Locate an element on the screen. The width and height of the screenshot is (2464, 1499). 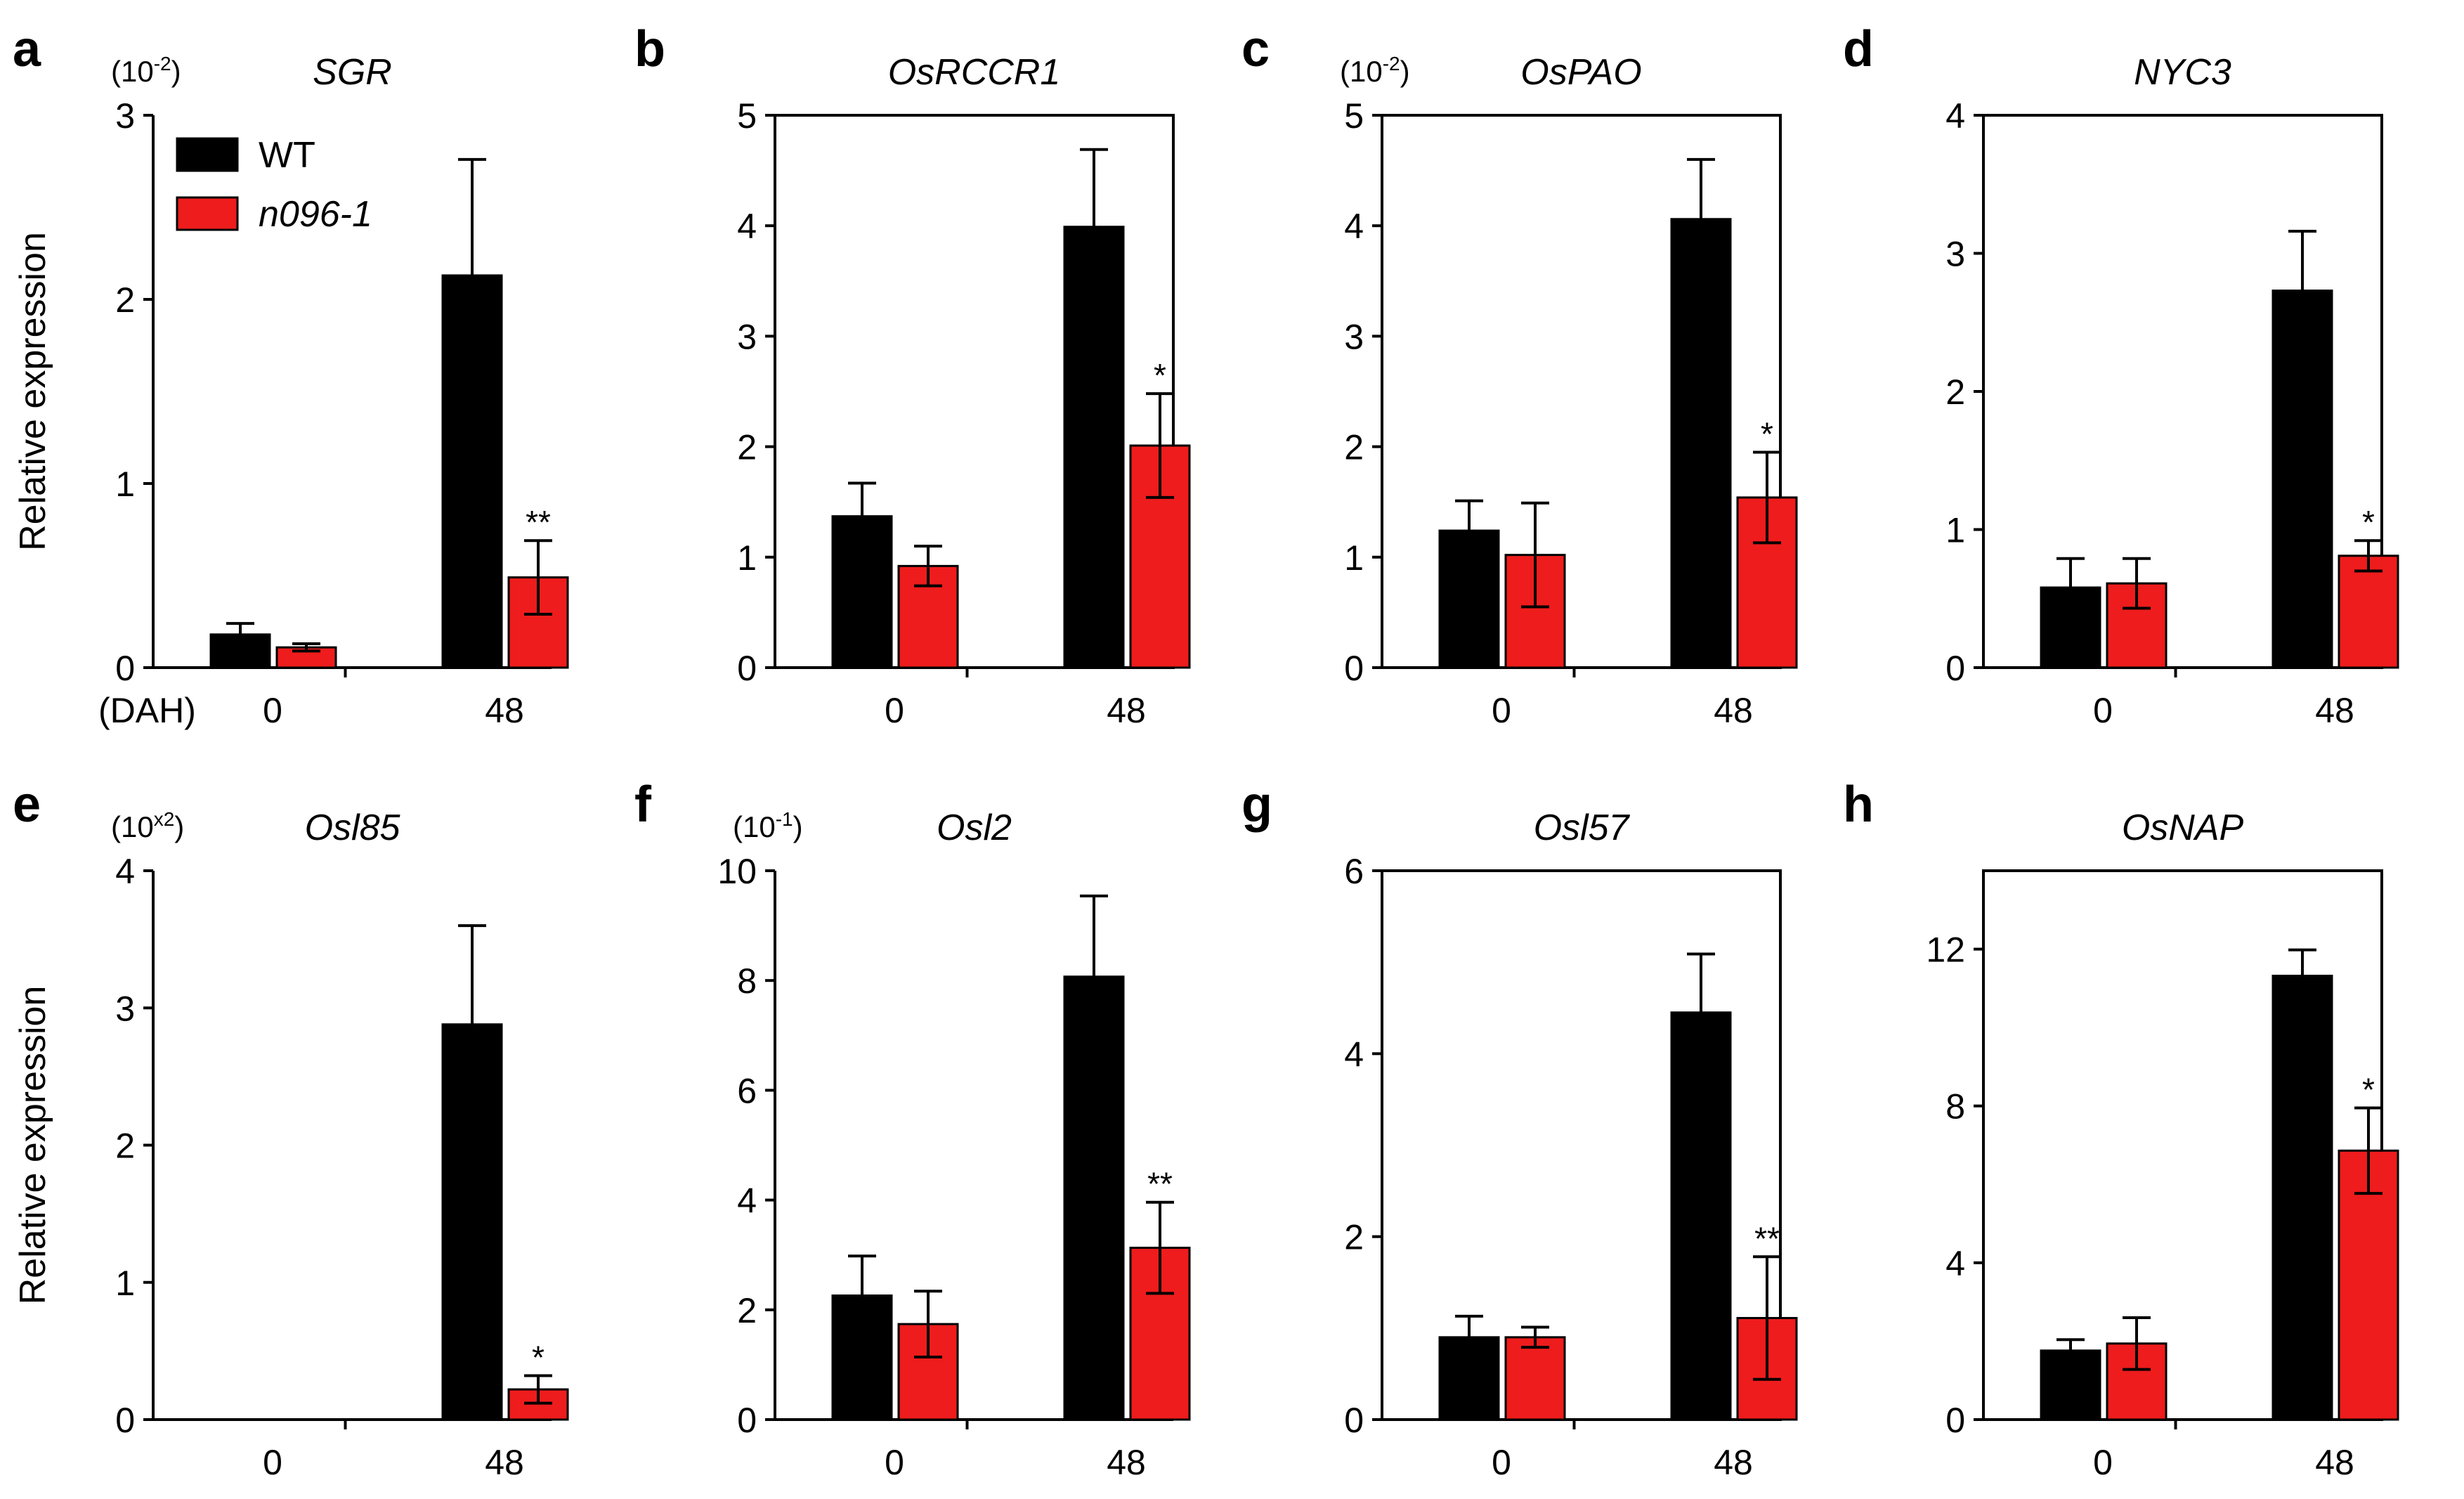
scale-exponent: -1 is located at coordinates (785, 819).